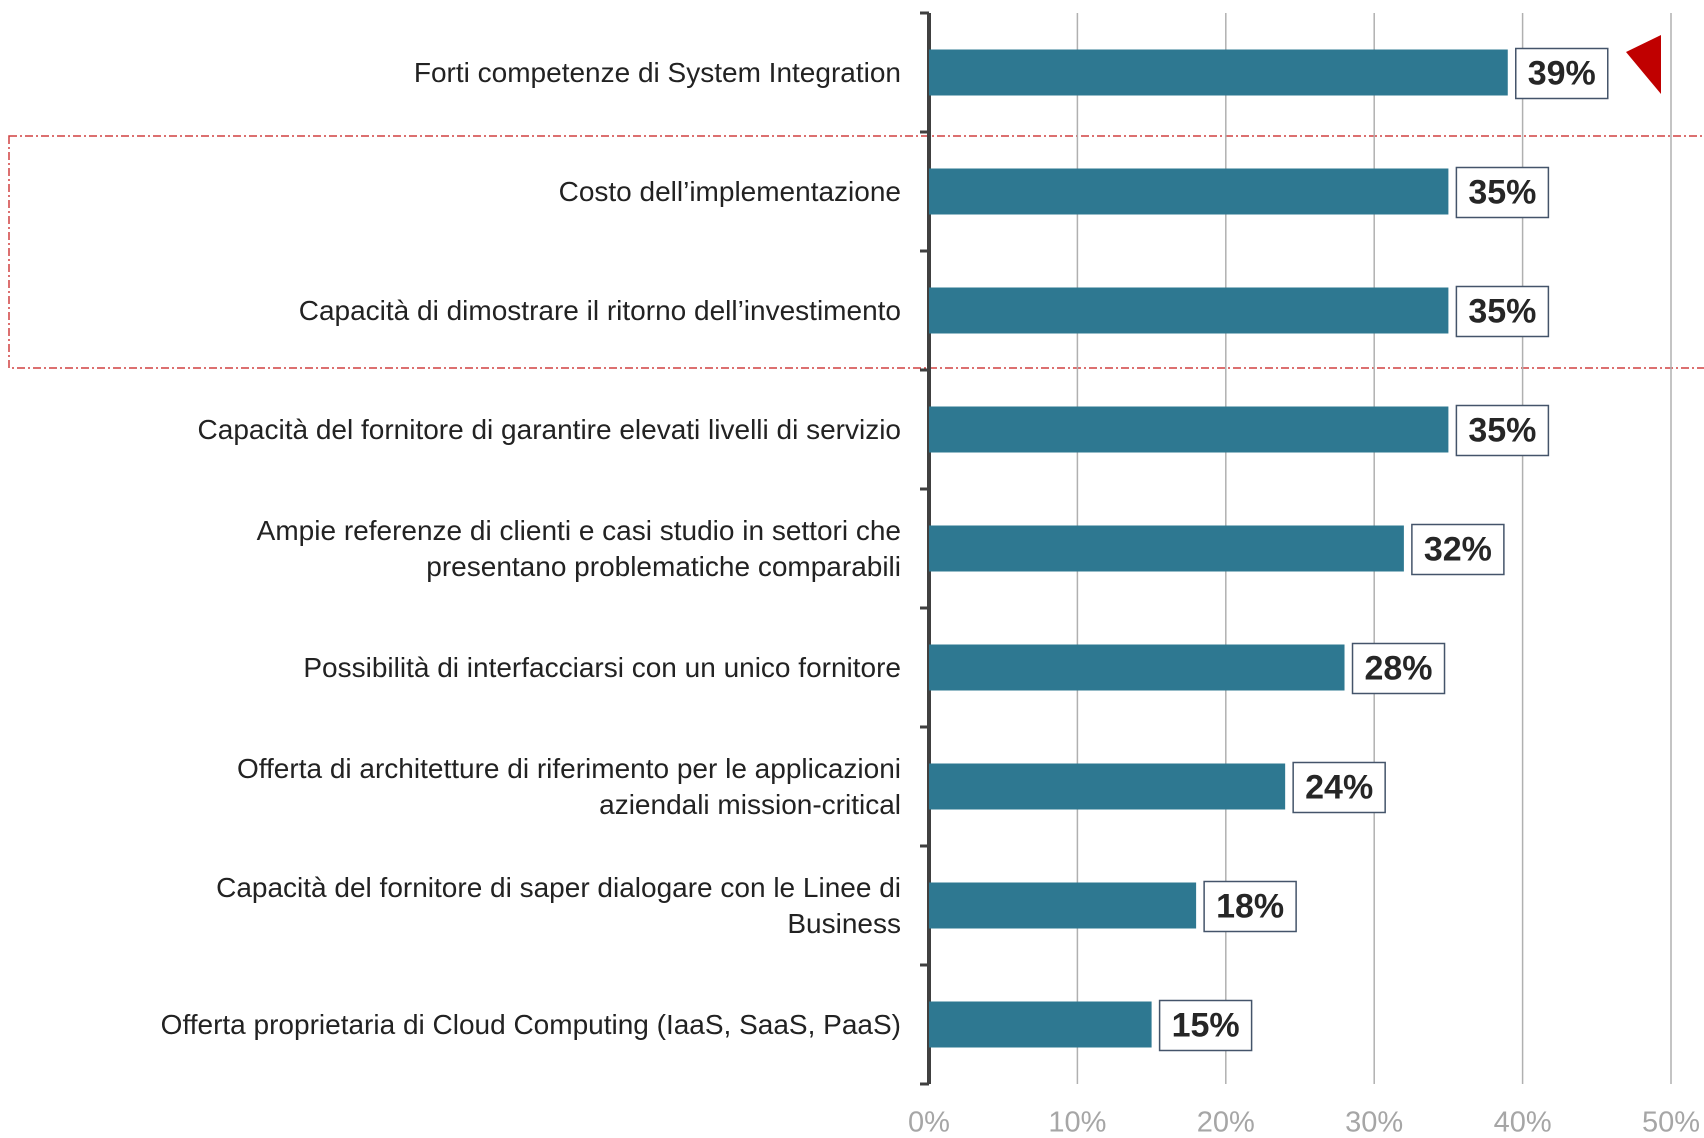  Describe the element at coordinates (1523, 1122) in the screenshot. I see `x-tick-label: 40%` at that location.